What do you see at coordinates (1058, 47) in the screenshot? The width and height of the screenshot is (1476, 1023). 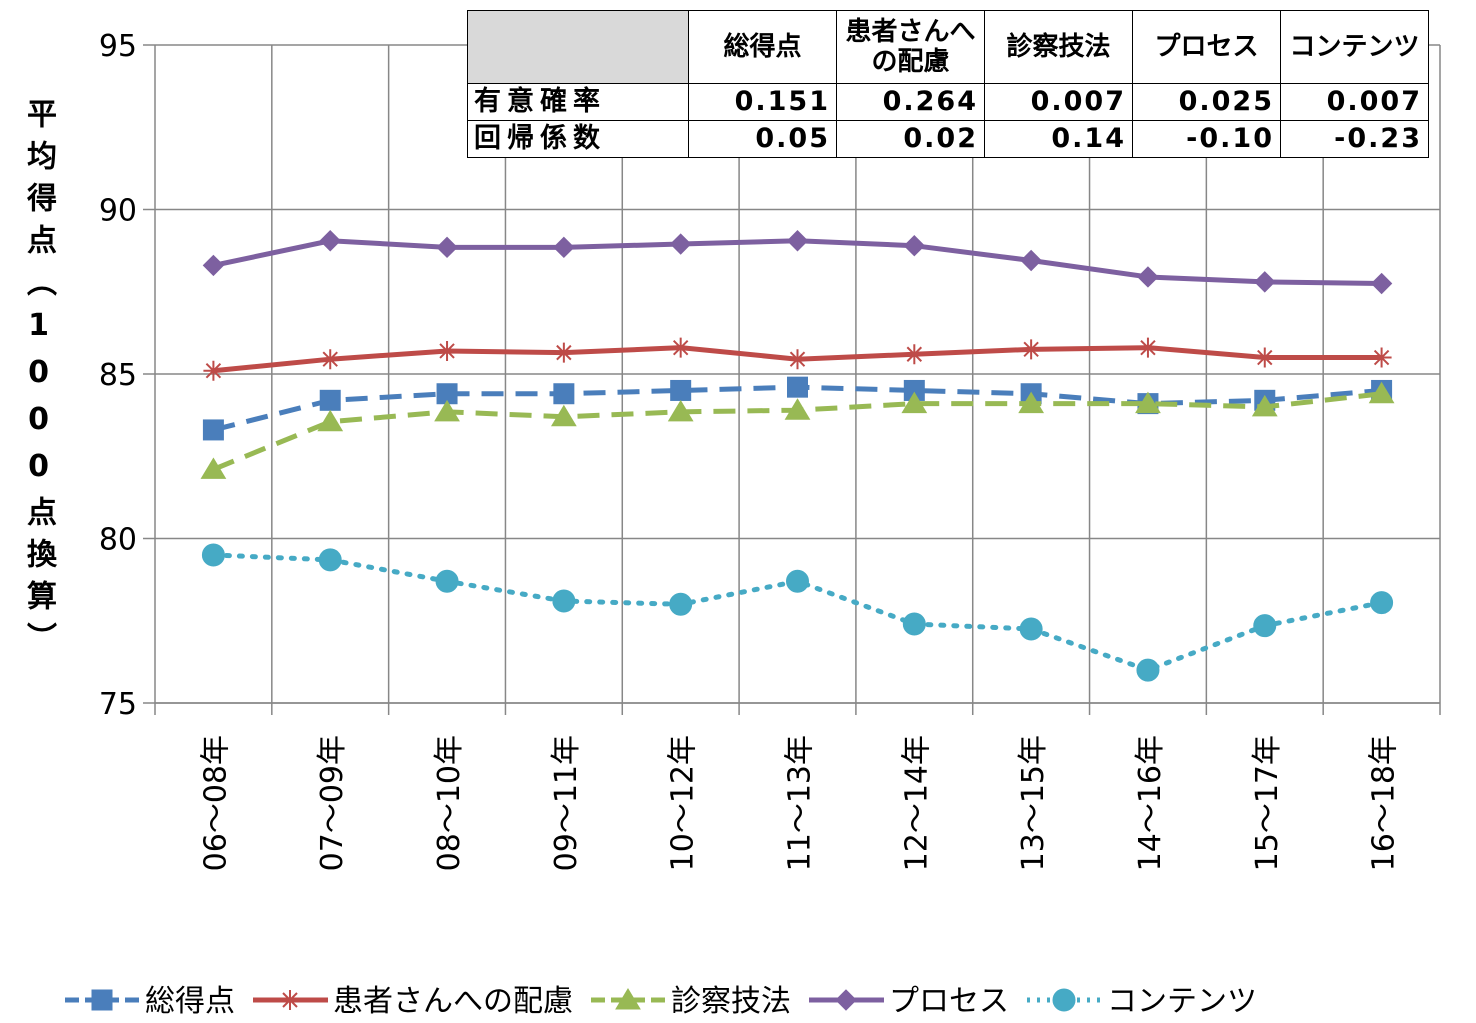 I see `table-column-header: 診察技法` at bounding box center [1058, 47].